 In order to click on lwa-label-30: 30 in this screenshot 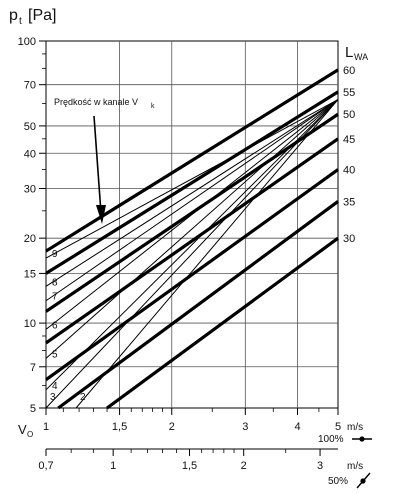, I will do `click(349, 239)`.